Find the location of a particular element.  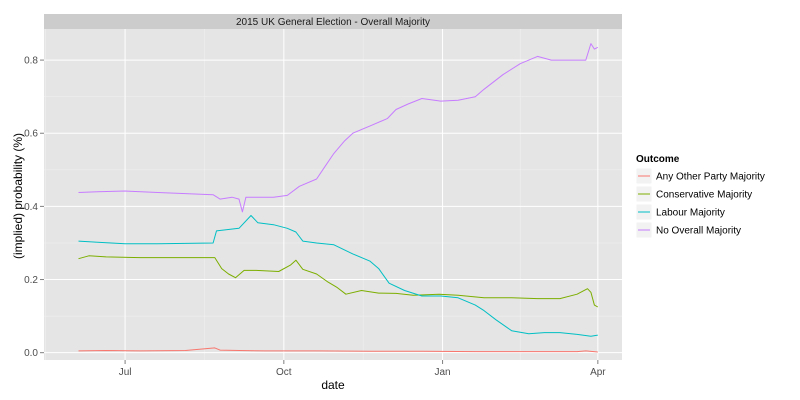

legend-label-no-overall-majority: No Overall Majority is located at coordinates (698, 231).